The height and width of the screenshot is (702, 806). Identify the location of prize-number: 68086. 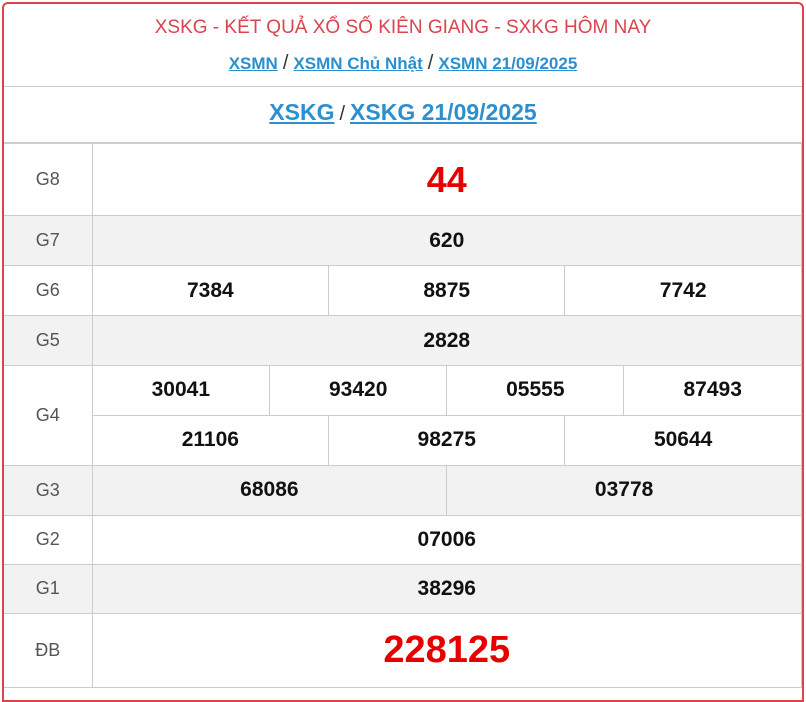
(270, 490).